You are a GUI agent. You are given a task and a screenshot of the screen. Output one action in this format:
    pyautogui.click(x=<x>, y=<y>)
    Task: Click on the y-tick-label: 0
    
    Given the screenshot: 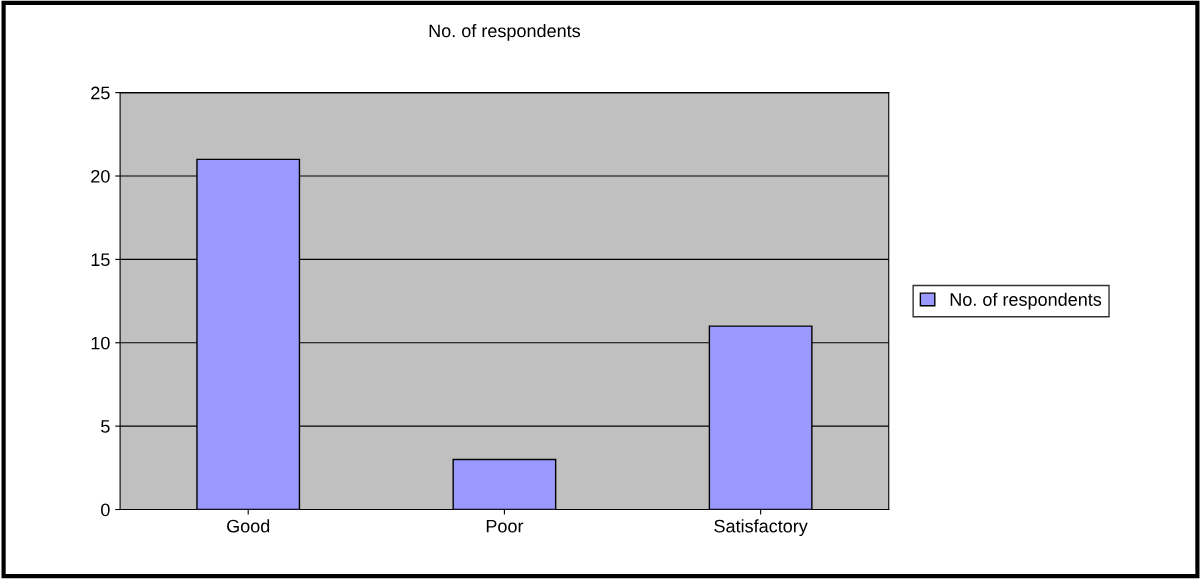 What is the action you would take?
    pyautogui.click(x=105, y=510)
    